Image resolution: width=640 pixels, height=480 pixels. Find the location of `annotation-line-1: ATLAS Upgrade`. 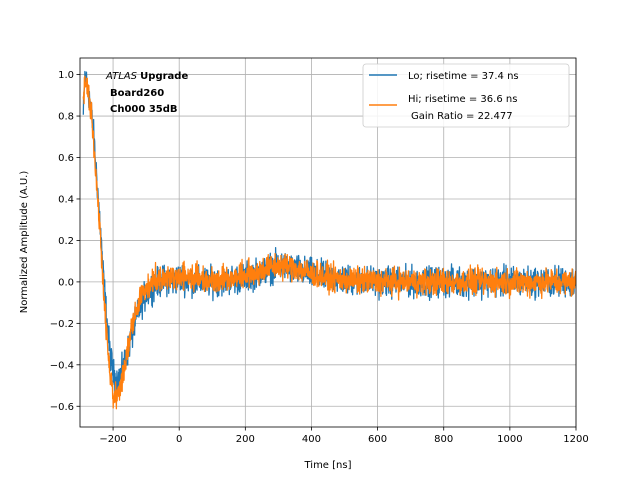

annotation-line-1: ATLAS Upgrade is located at coordinates (146, 76).